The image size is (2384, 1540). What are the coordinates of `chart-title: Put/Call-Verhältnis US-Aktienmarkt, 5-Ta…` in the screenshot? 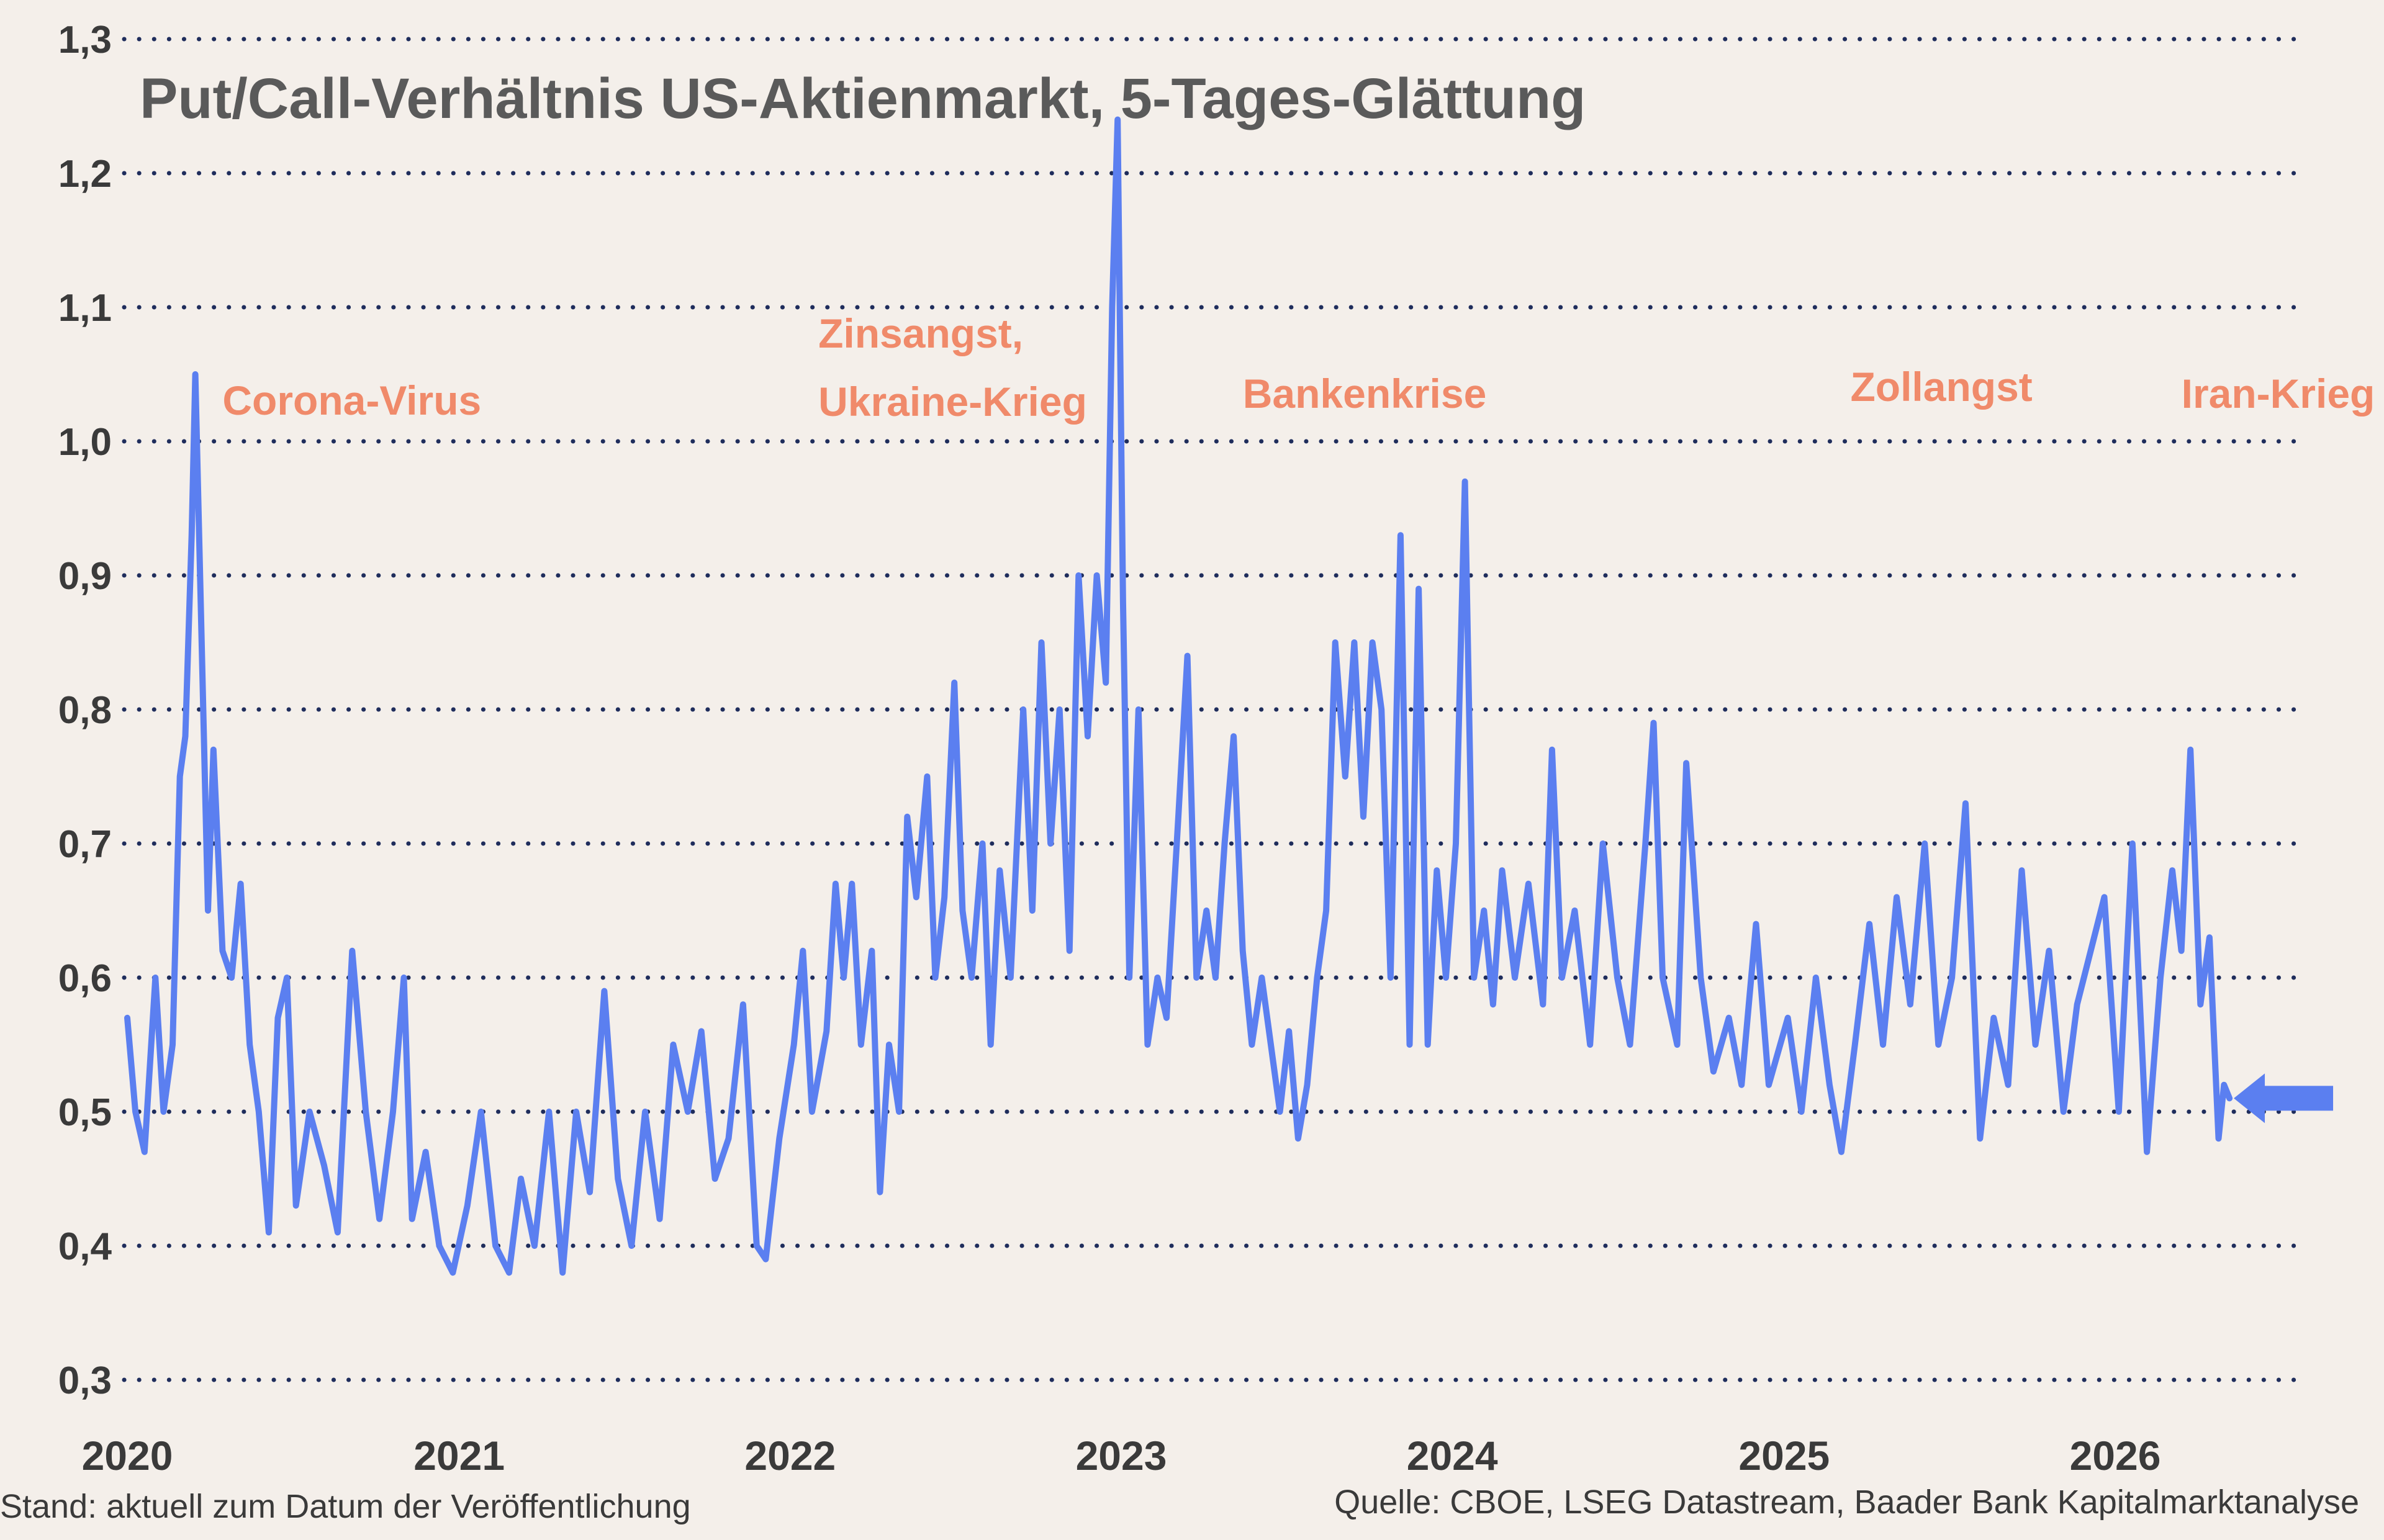 It's located at (863, 98).